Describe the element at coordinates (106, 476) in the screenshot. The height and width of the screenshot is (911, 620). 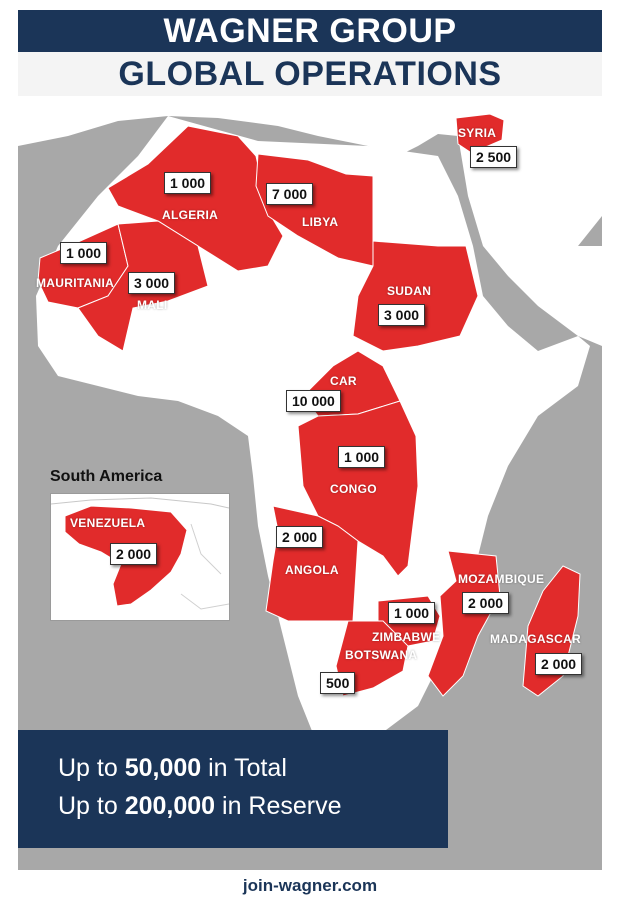
I see `inset-title: South America` at that location.